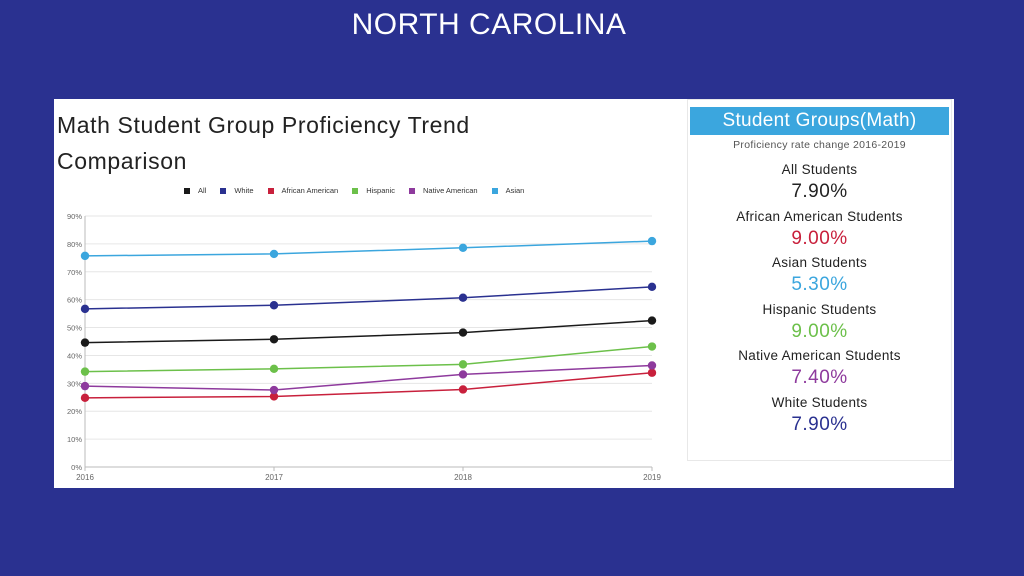  What do you see at coordinates (74, 439) in the screenshot?
I see `y-tick-label: 10%` at bounding box center [74, 439].